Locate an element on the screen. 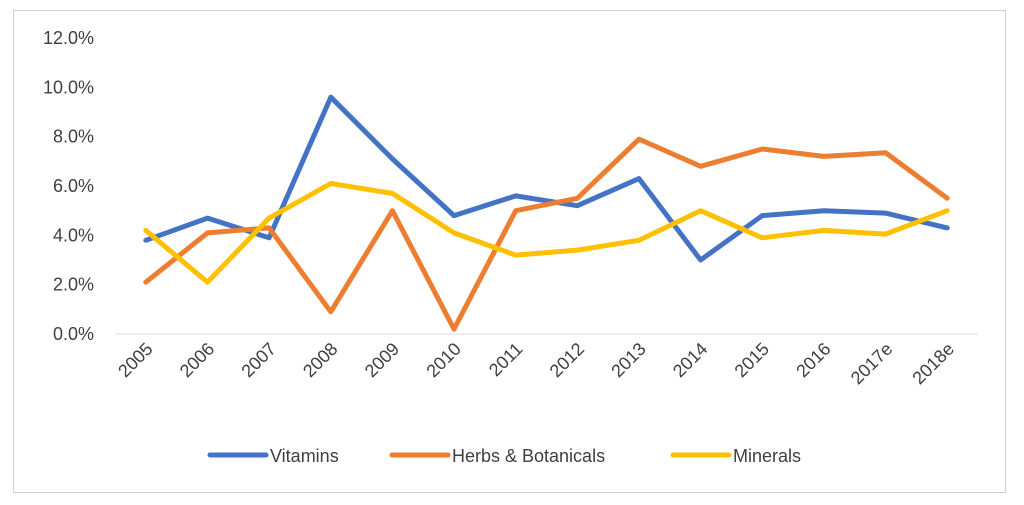 The height and width of the screenshot is (505, 1024). x-tick-label: 2005 is located at coordinates (135, 360).